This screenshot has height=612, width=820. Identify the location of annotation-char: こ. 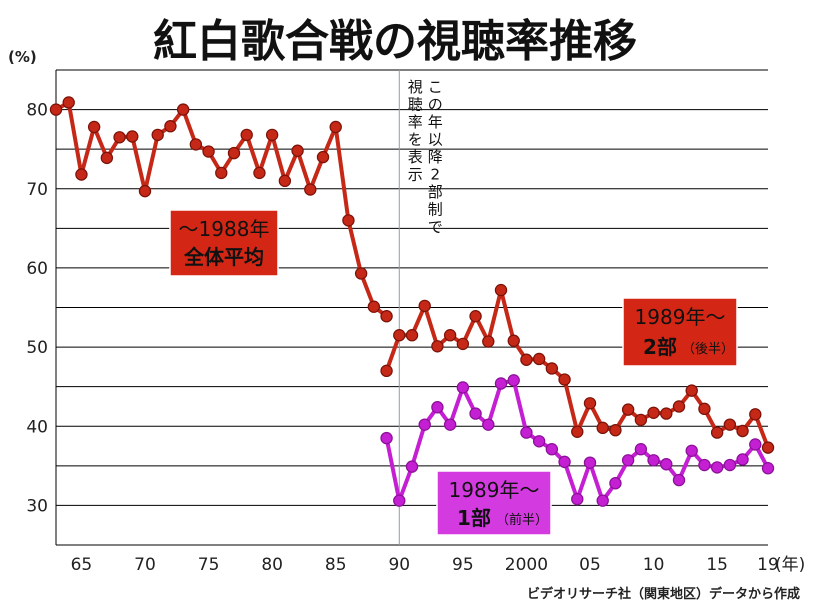
(435, 87).